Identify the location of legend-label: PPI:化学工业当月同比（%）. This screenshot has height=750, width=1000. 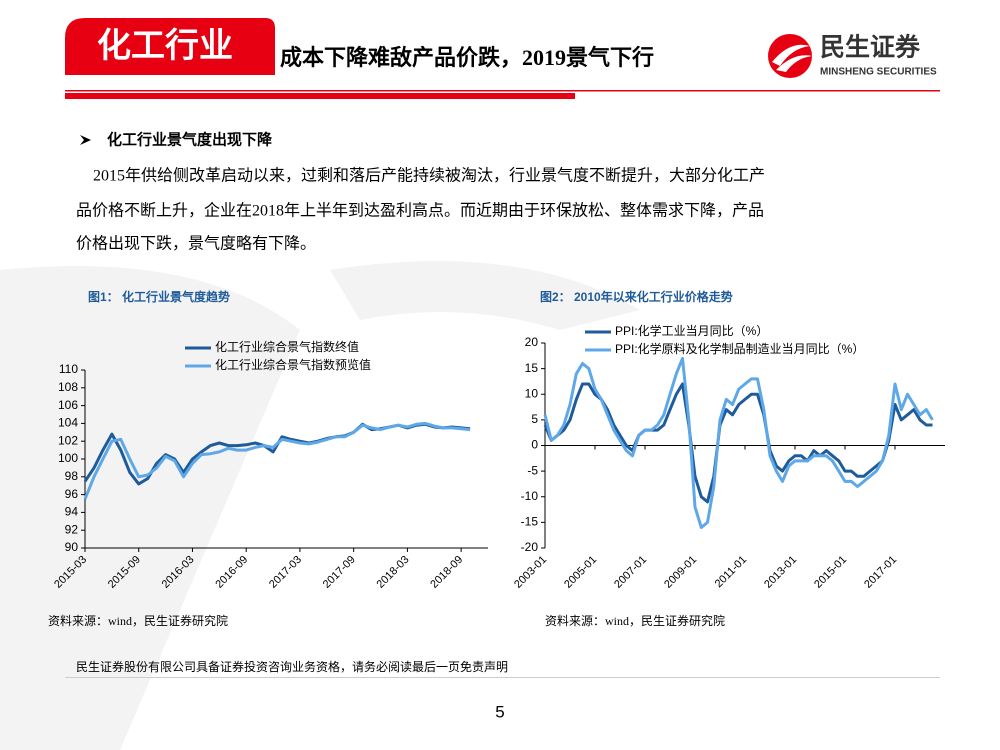
(691, 330).